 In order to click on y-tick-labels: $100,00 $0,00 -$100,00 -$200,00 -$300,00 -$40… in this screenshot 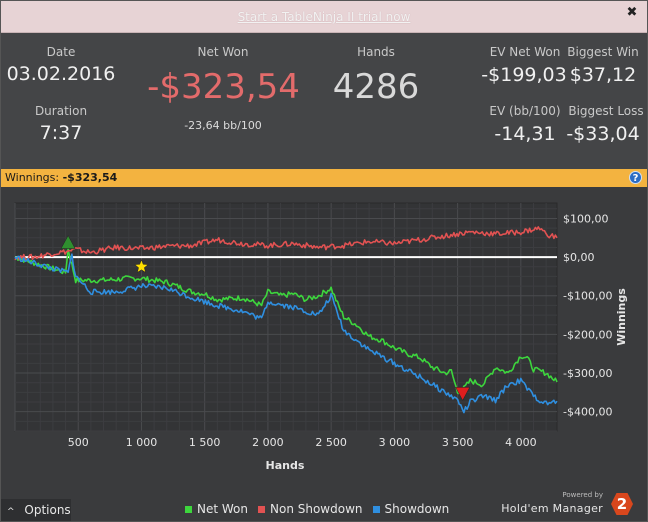, I will do `click(587, 315)`.